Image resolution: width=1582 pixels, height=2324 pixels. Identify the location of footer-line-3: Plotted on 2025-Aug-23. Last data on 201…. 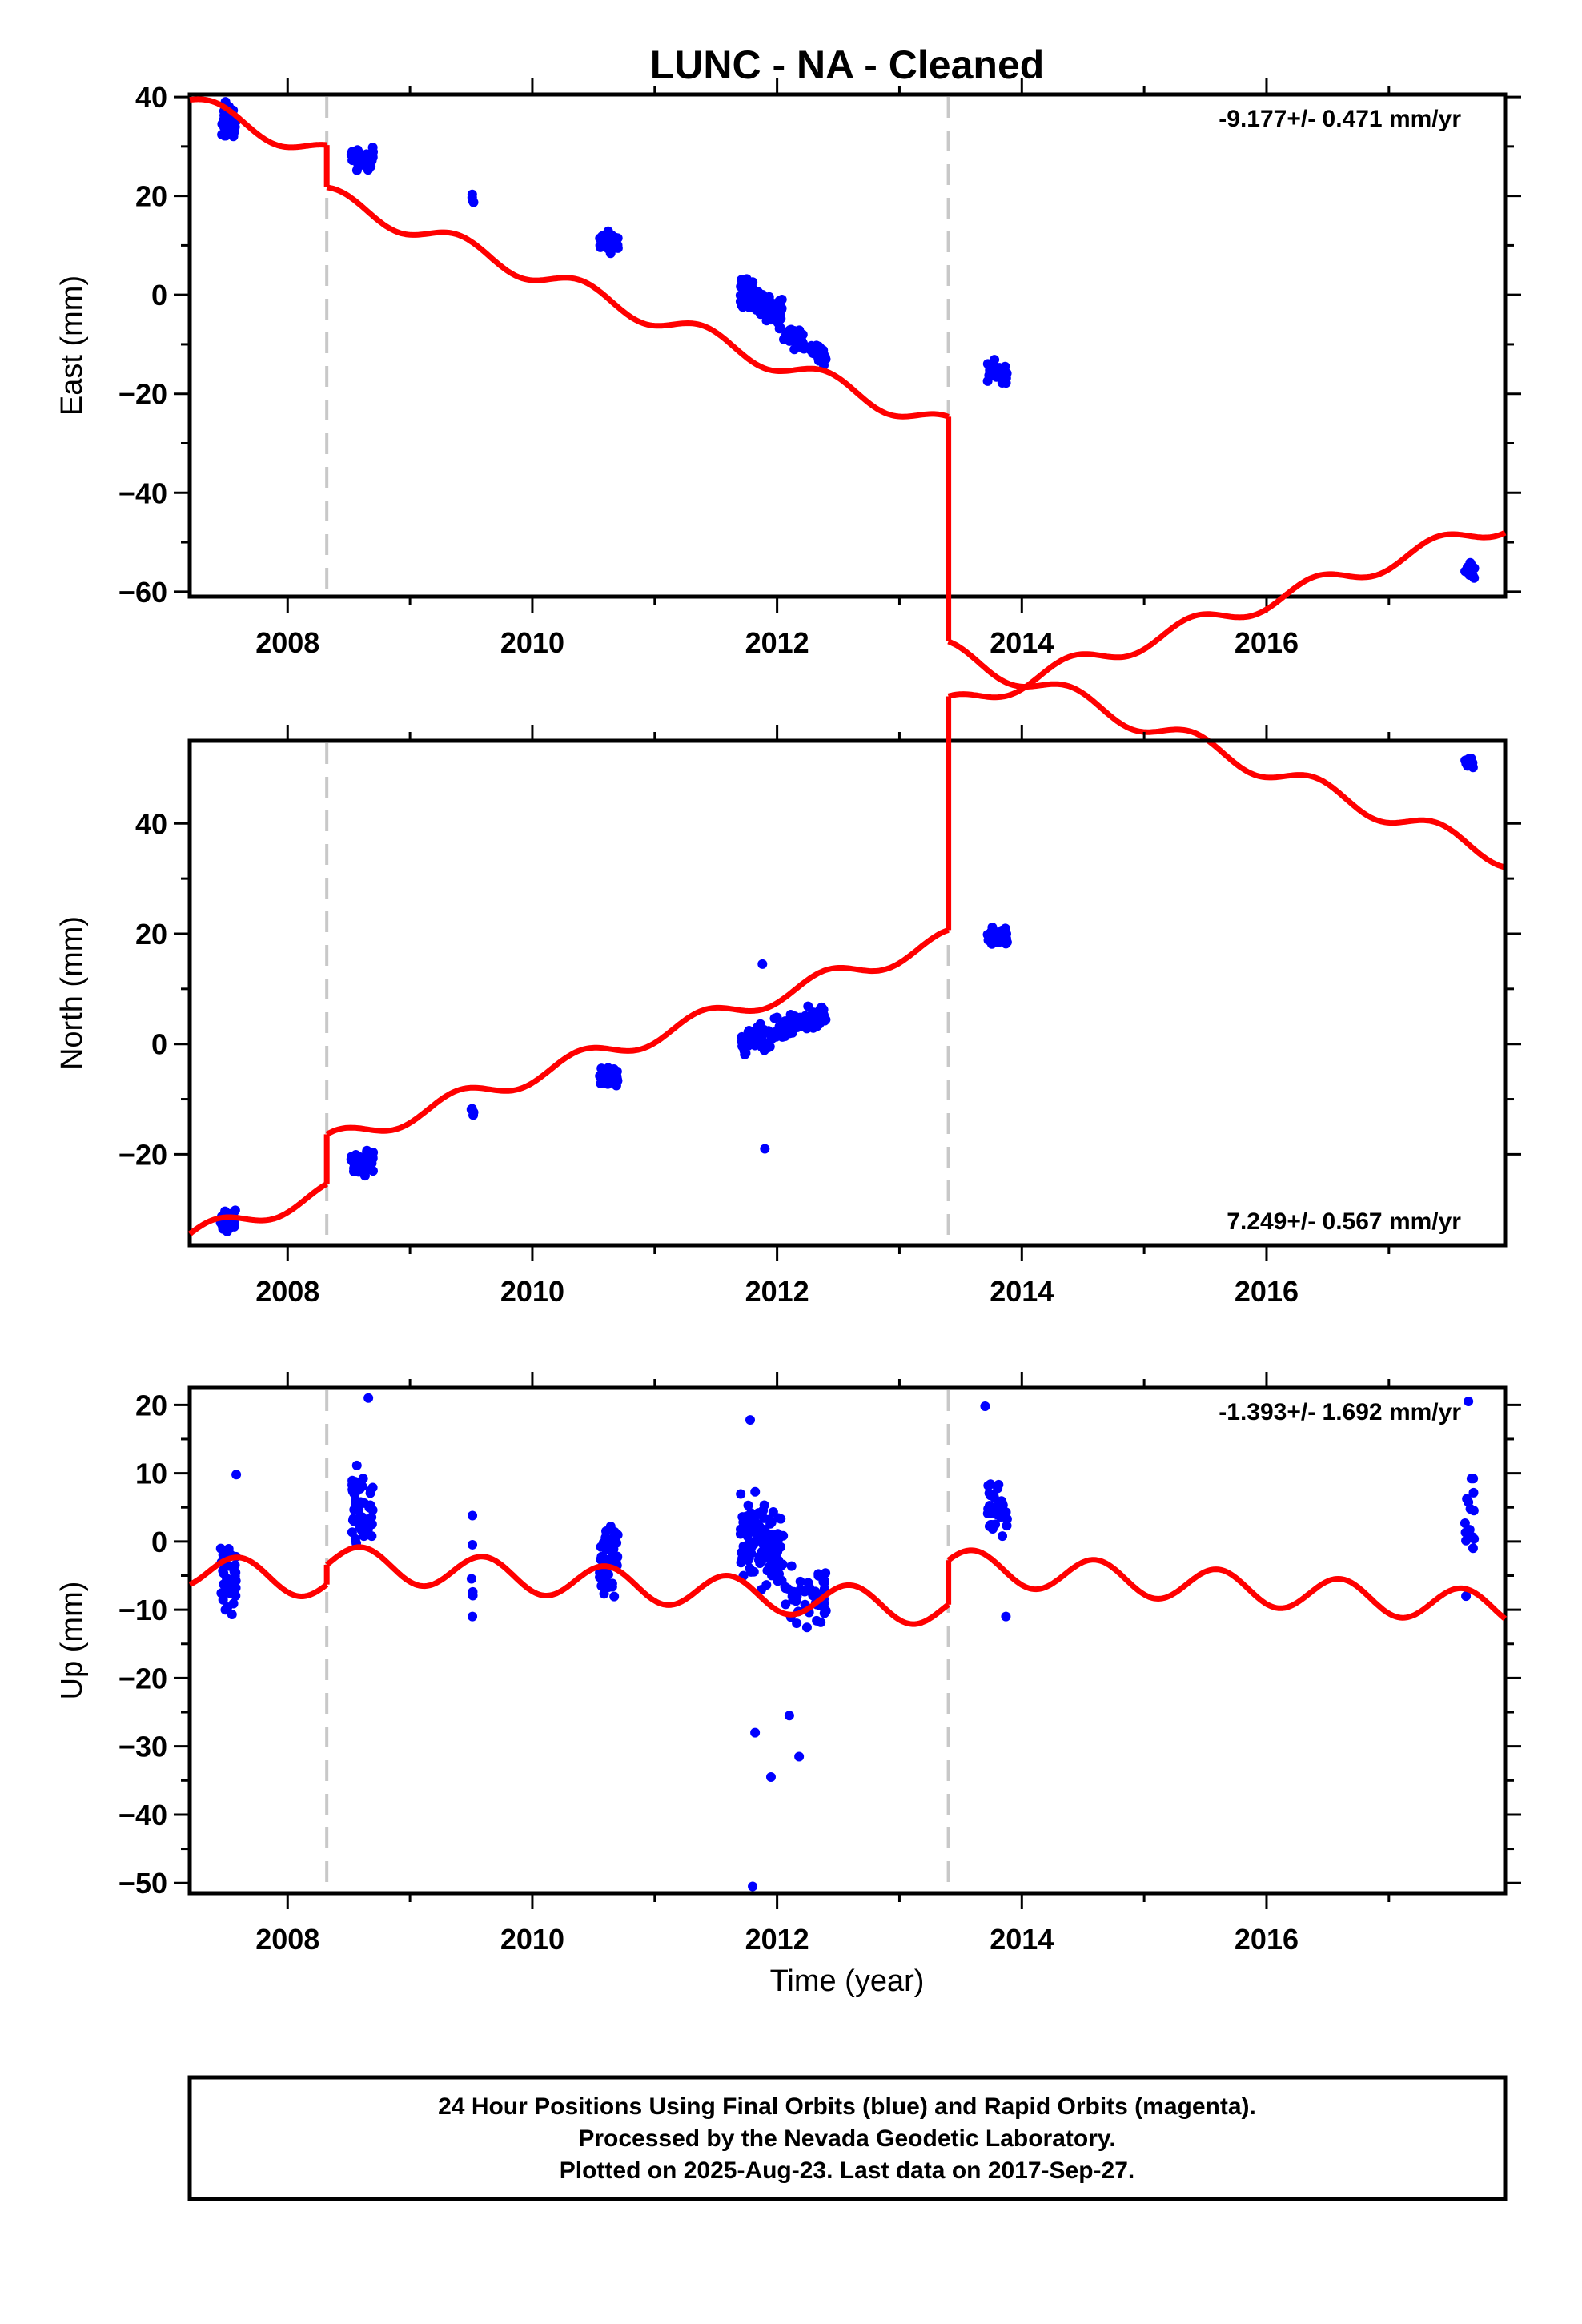
(847, 2170).